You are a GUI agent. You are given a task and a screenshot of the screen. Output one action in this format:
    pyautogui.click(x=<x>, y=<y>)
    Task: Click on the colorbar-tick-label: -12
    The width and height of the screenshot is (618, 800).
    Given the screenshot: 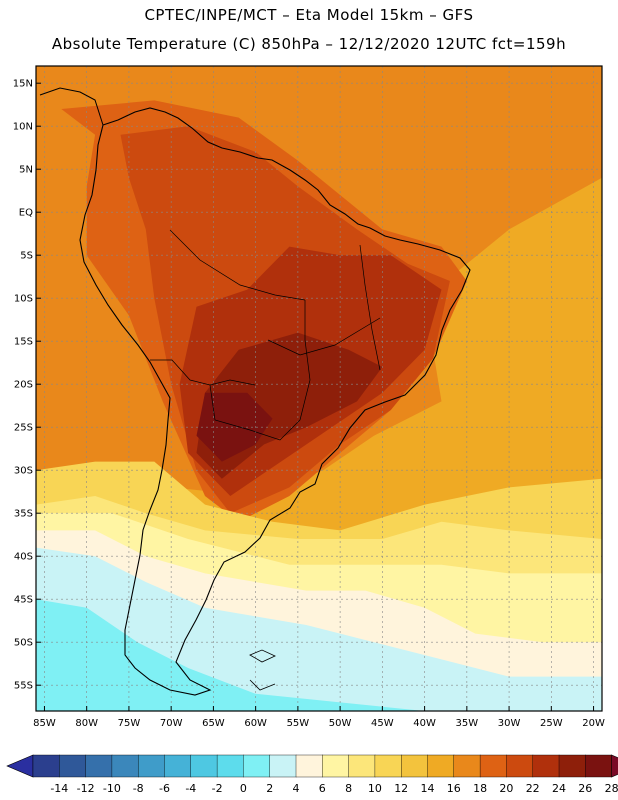 What is the action you would take?
    pyautogui.click(x=86, y=788)
    